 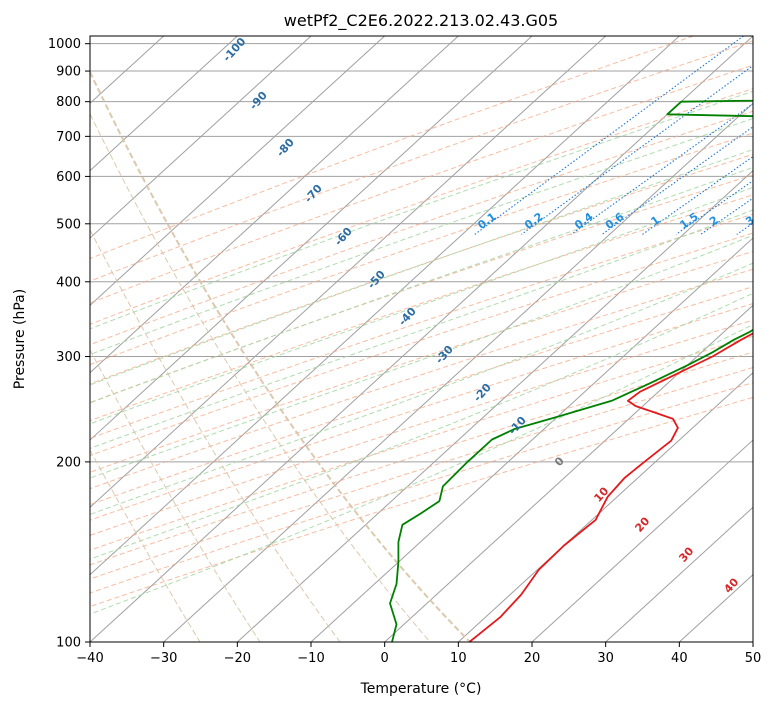 What do you see at coordinates (532, 658) in the screenshot?
I see `x-tick-label: 20` at bounding box center [532, 658].